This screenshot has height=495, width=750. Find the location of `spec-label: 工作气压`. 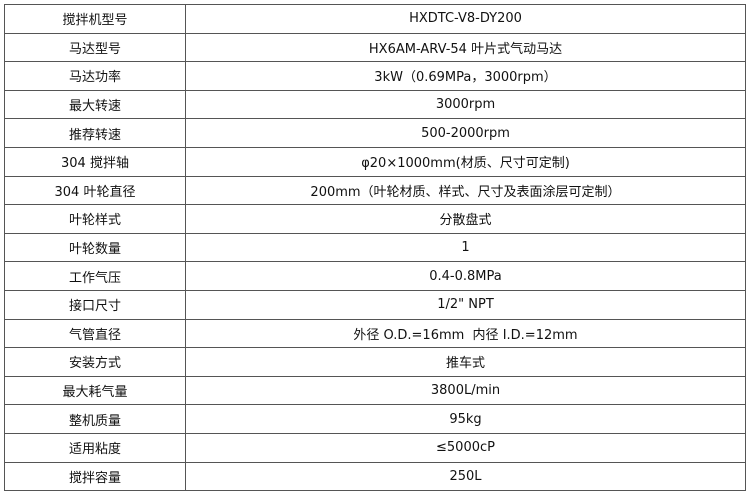

spec-label: 工作气压 is located at coordinates (95, 276).